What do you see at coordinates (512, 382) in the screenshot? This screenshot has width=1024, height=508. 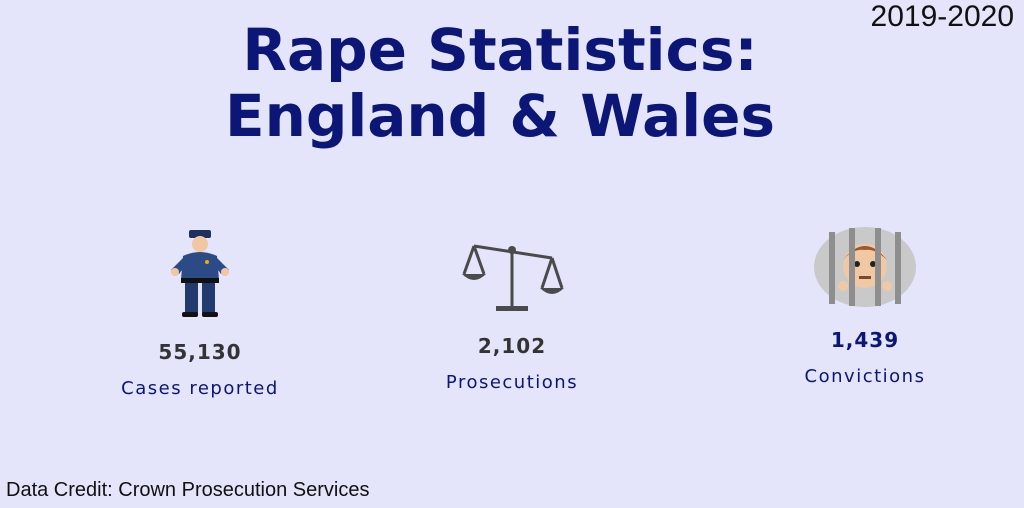 I see `stat-label: Prosecutions` at bounding box center [512, 382].